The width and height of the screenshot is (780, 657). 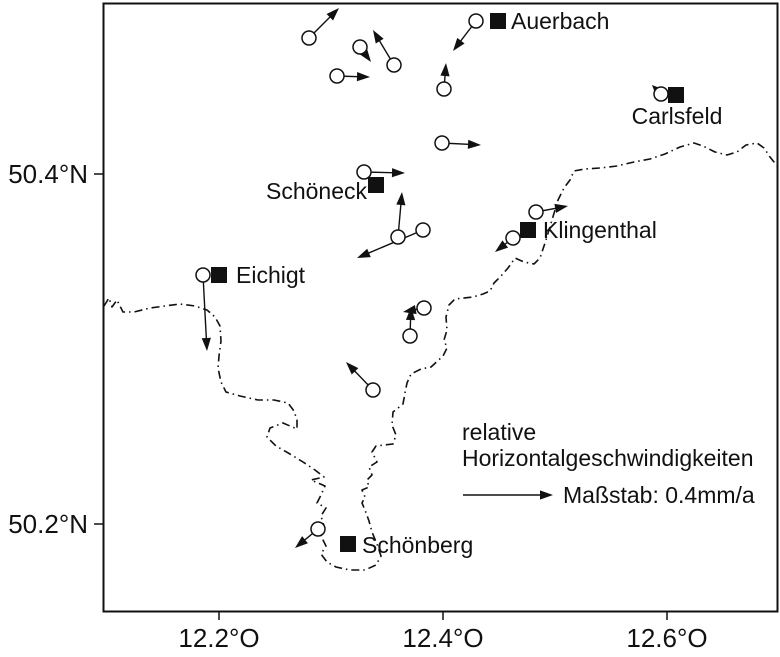 I want to click on velocity-arrow-2-head-icon, so click(x=378, y=37).